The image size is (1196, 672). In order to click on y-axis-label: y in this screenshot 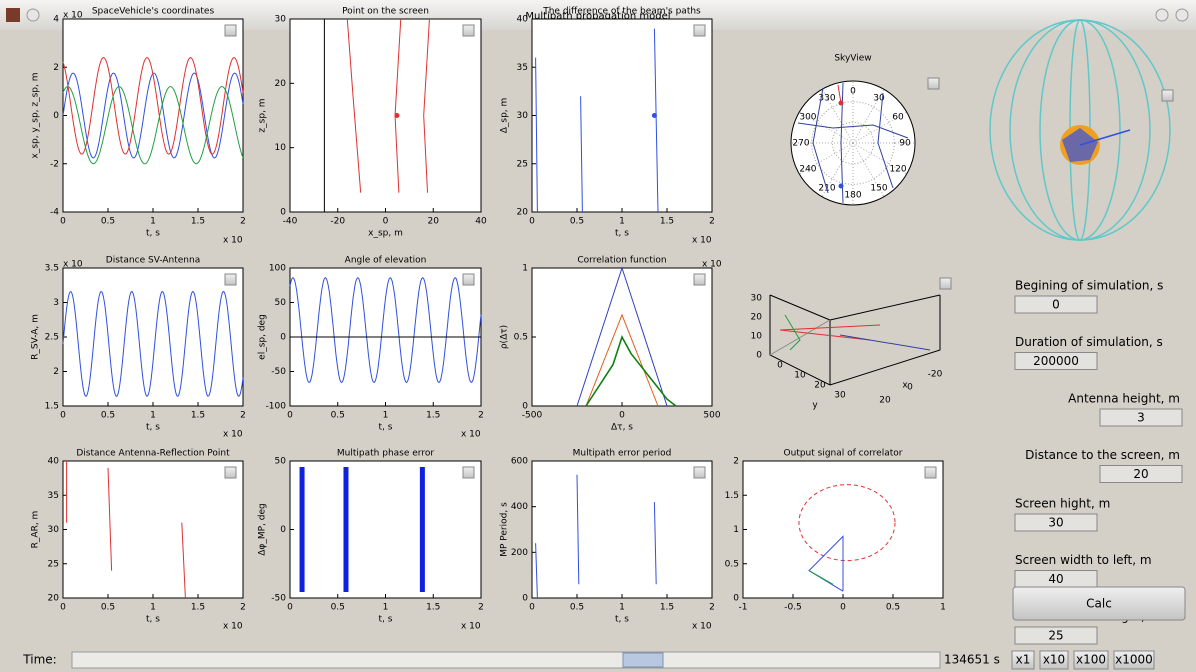, I will do `click(815, 406)`.